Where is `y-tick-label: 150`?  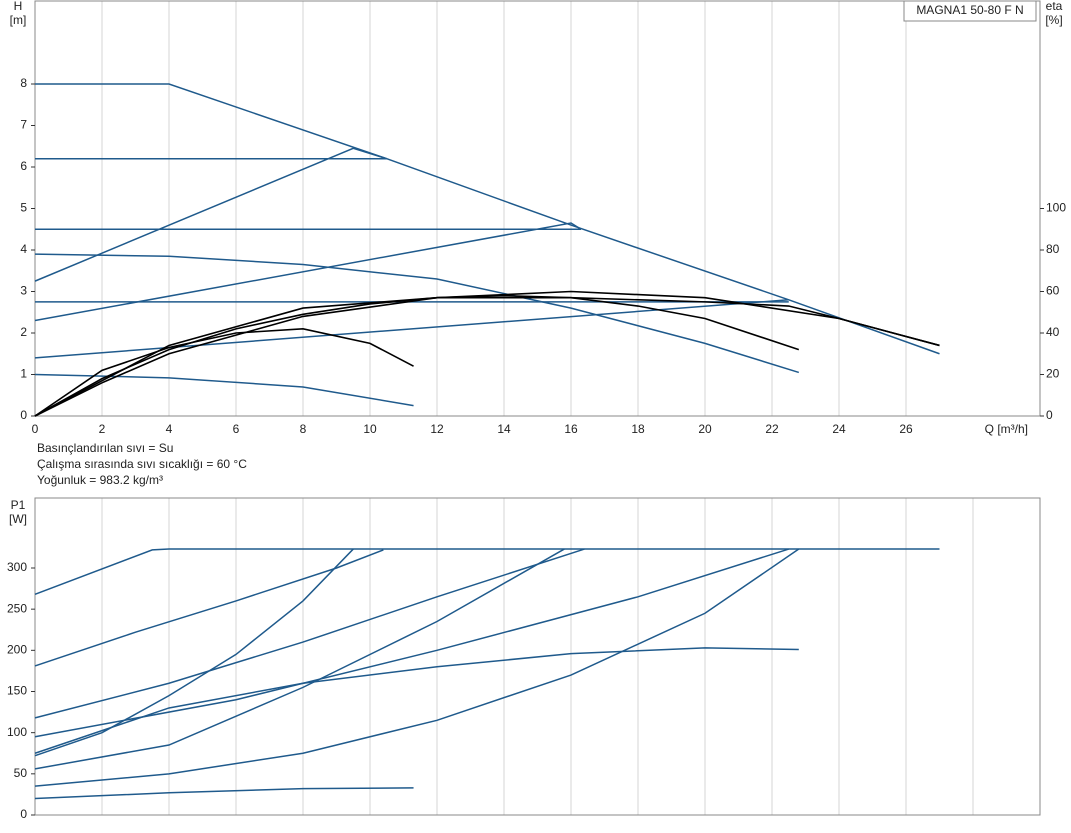 y-tick-label: 150 is located at coordinates (17, 691).